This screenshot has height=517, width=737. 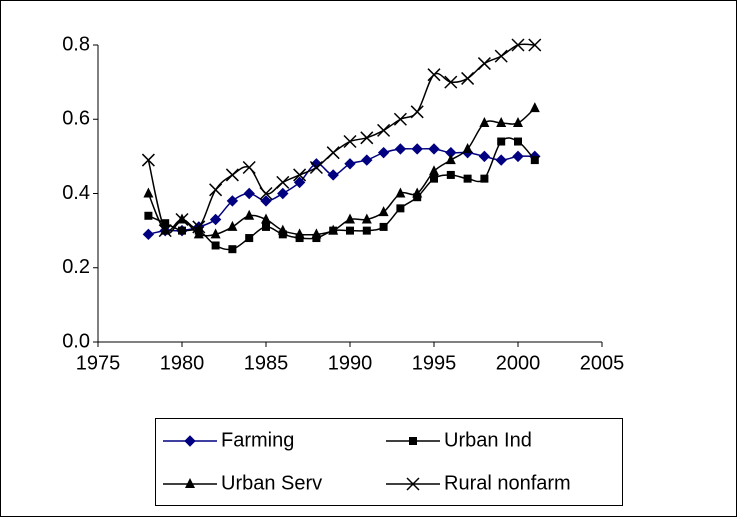 I want to click on legend-box, so click(x=389, y=462).